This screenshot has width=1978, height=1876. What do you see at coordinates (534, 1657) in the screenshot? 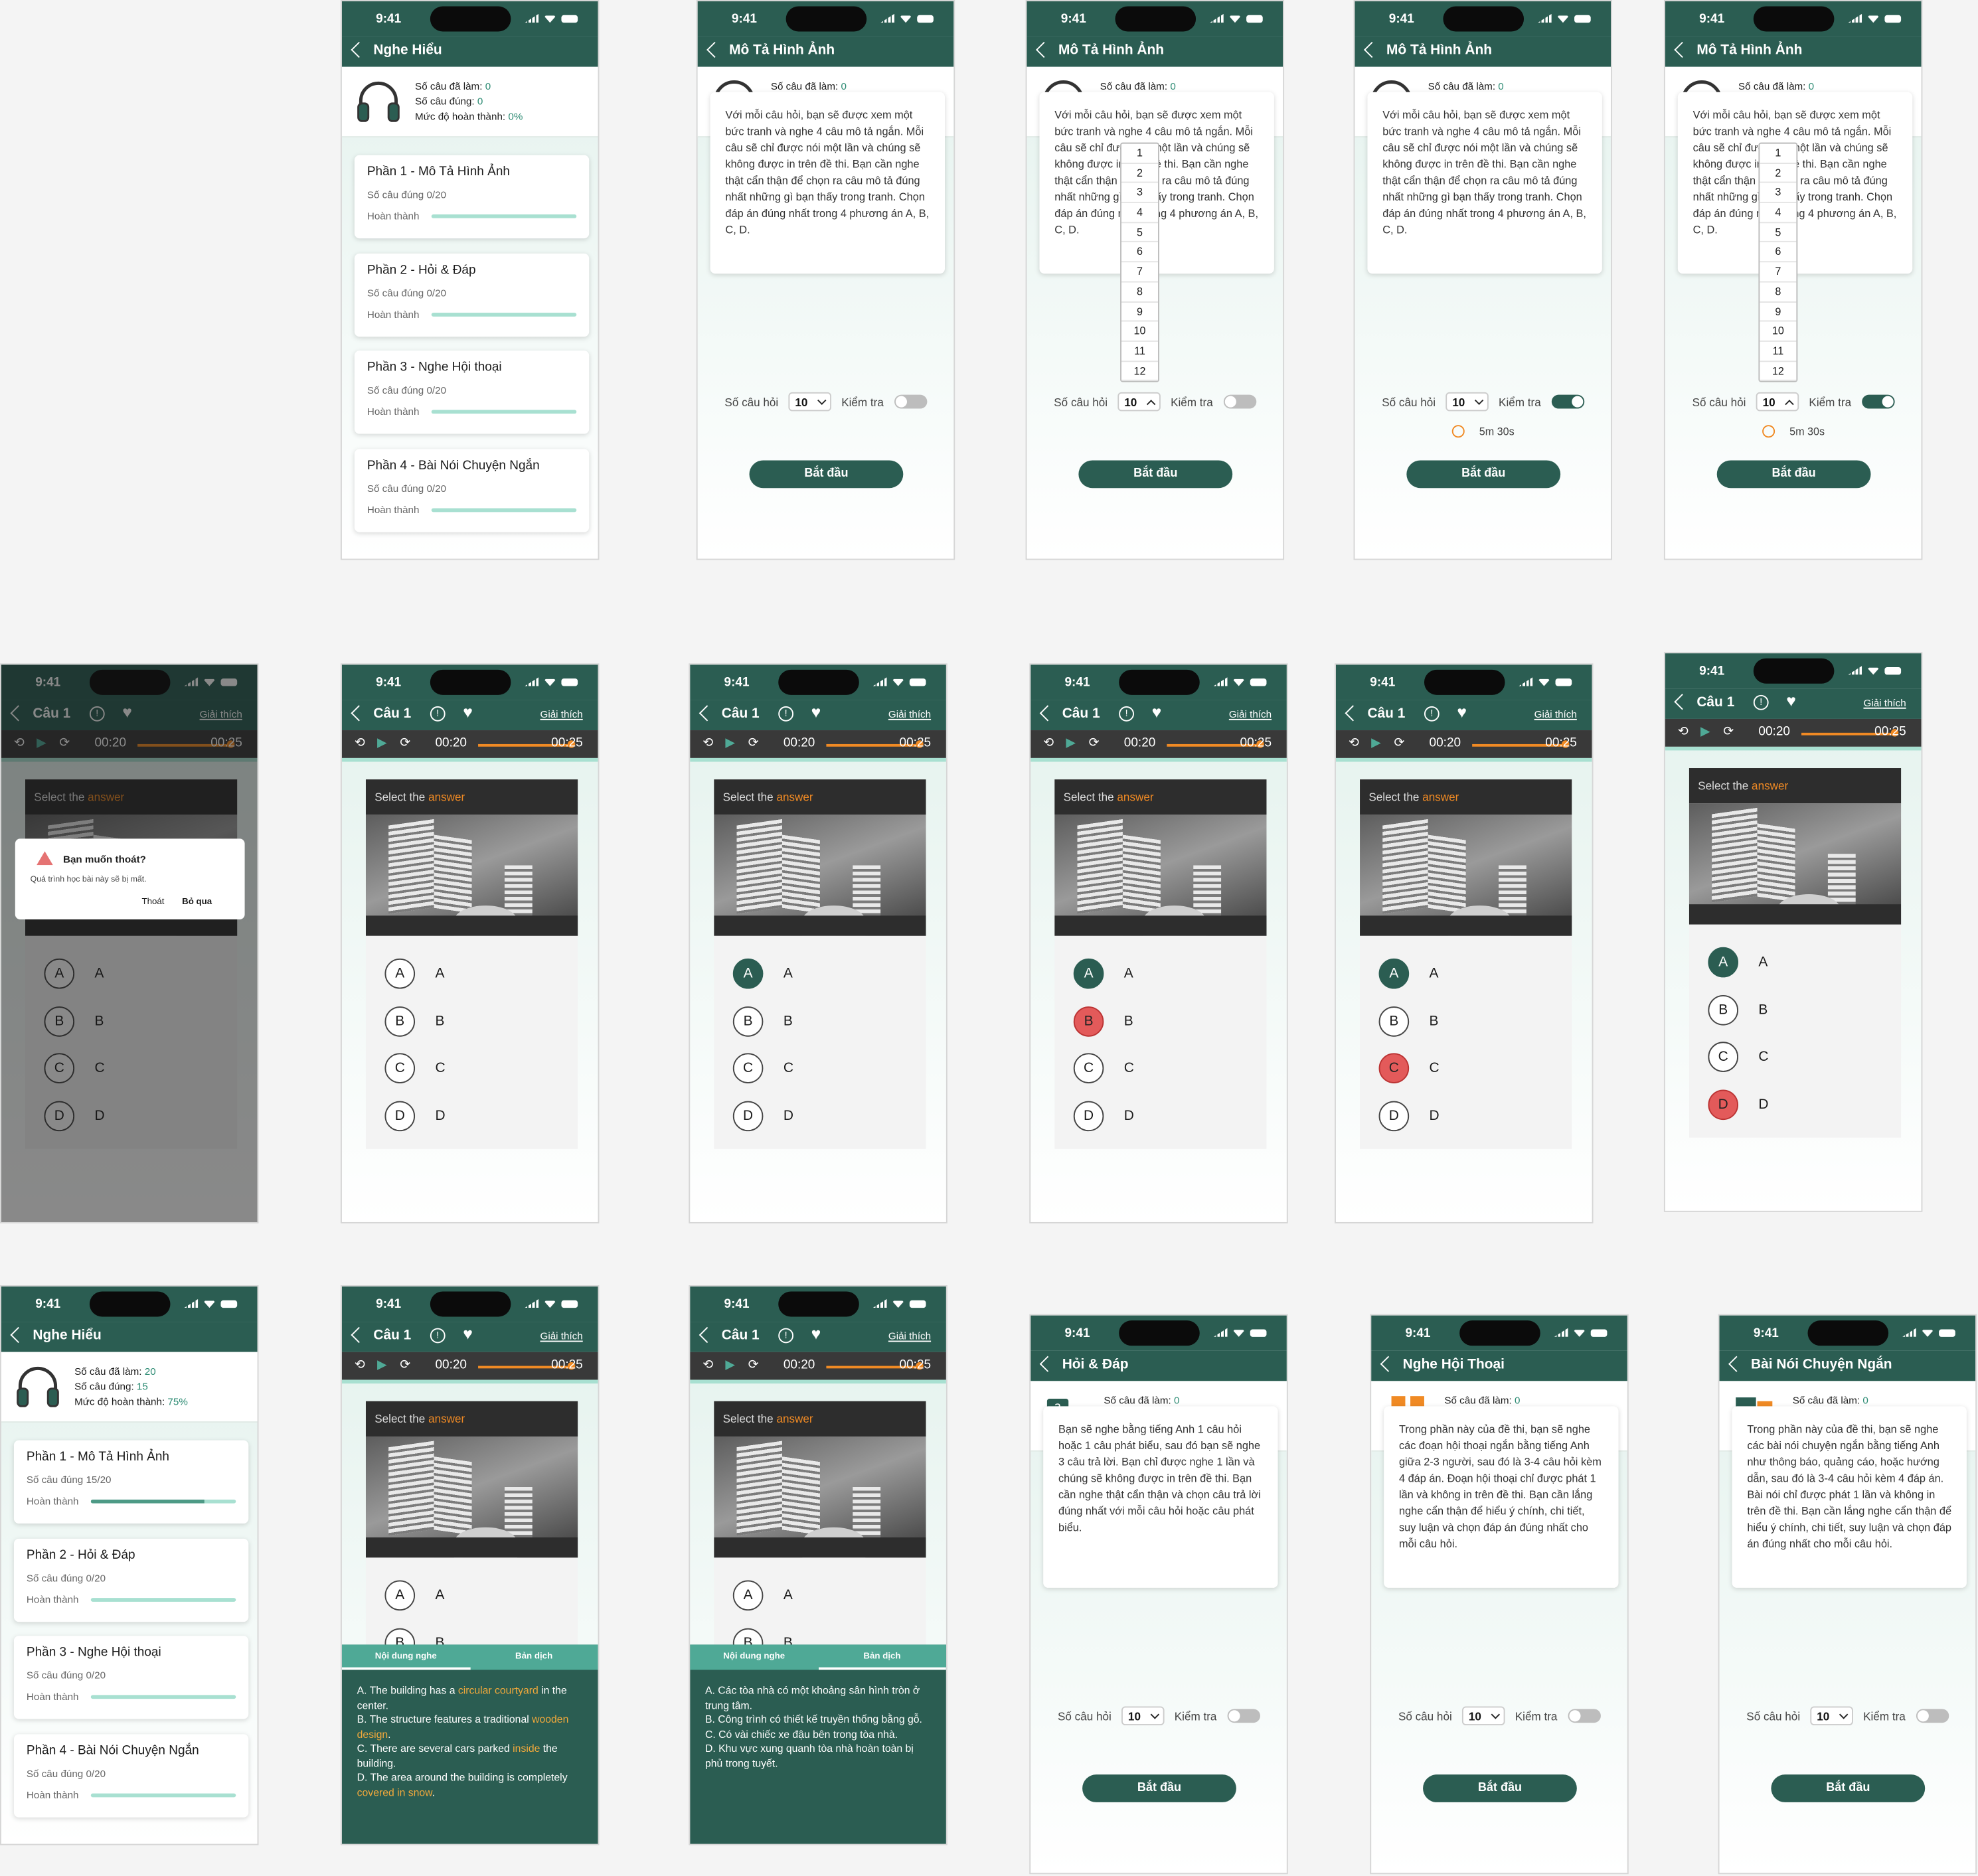
I see `tab-translation: Bản dịch` at bounding box center [534, 1657].